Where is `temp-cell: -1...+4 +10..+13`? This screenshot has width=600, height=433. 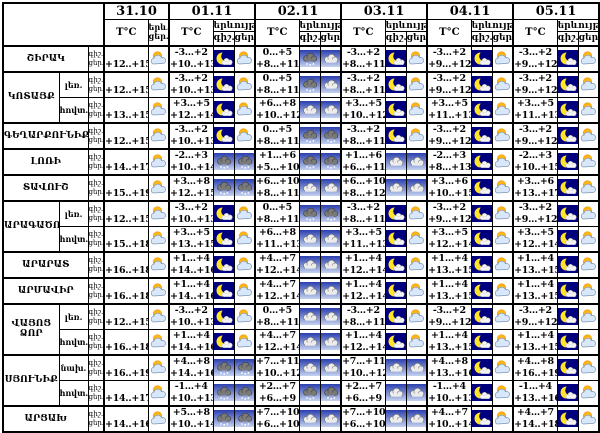 temp-cell: -1...+4 +10..+13 is located at coordinates (191, 392).